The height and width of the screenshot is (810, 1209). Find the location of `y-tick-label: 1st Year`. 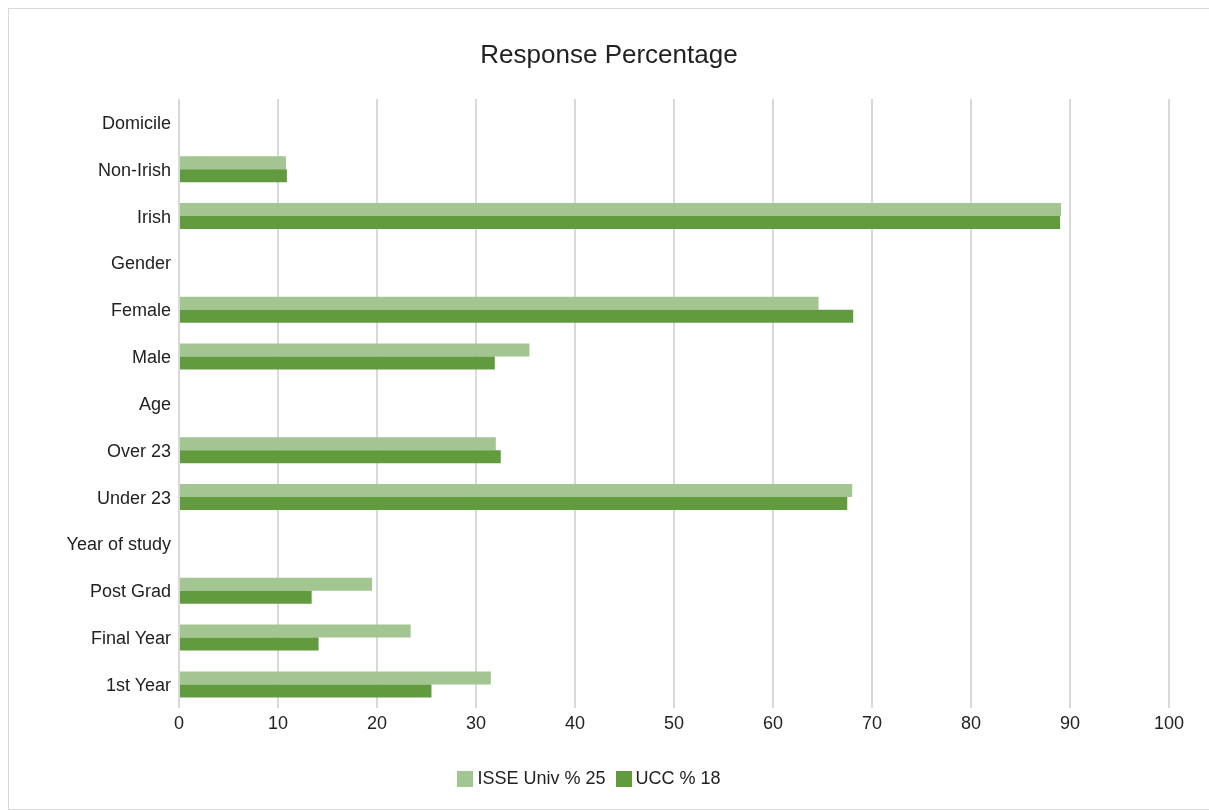

y-tick-label: 1st Year is located at coordinates (138, 684).